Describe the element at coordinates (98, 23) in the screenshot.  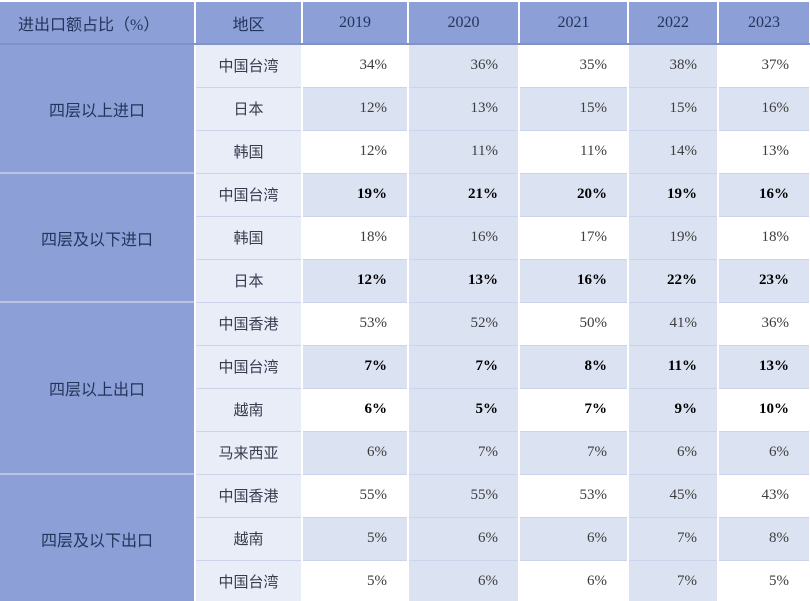
I see `table-title-cell: 进出口额占比（%）` at that location.